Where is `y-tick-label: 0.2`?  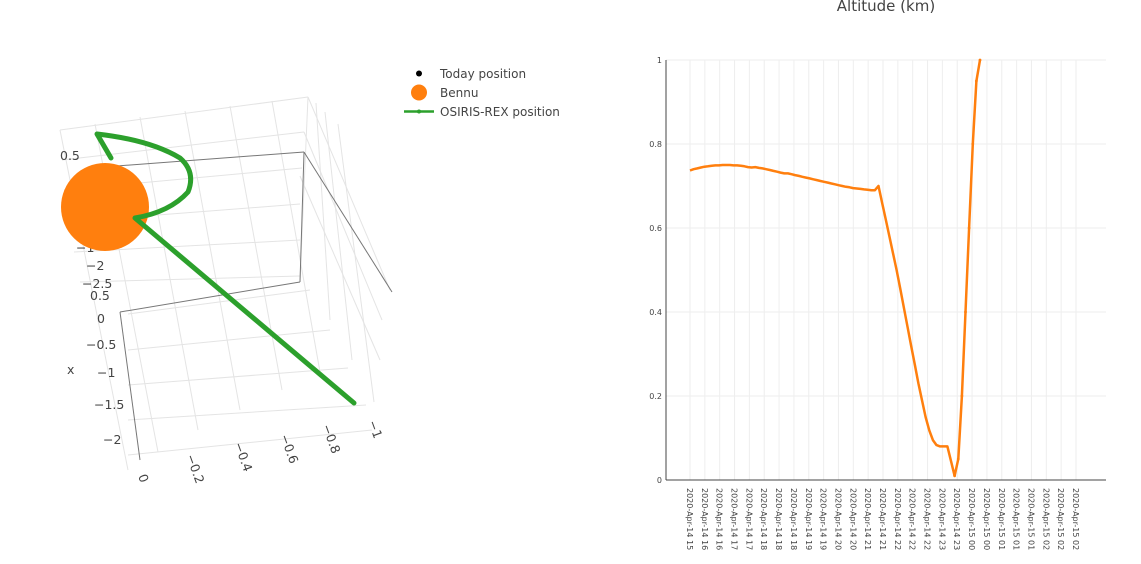
y-tick-label: 0.2 is located at coordinates (655, 396).